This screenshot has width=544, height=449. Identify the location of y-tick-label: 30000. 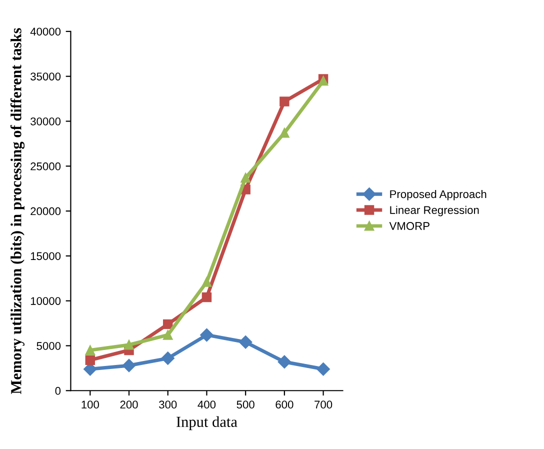
(45, 121).